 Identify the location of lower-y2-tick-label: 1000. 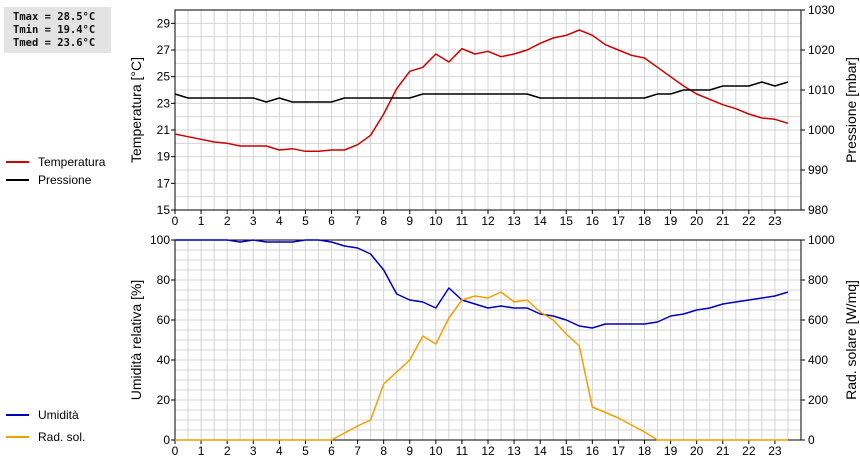
(821, 240).